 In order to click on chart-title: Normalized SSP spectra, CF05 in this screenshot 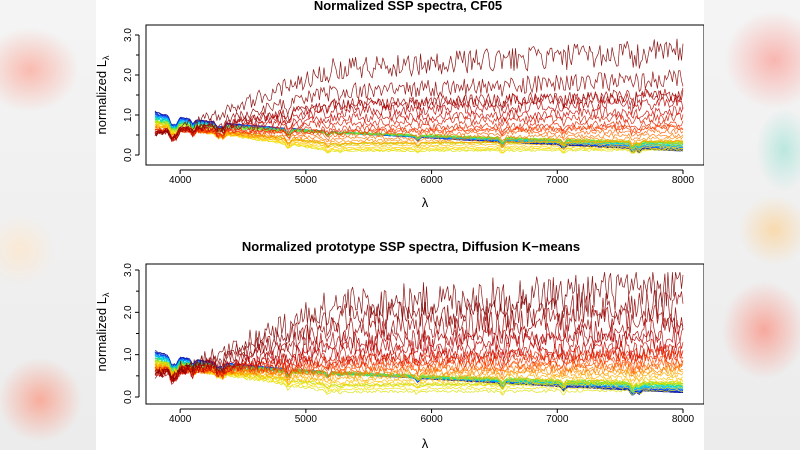, I will do `click(408, 6)`.